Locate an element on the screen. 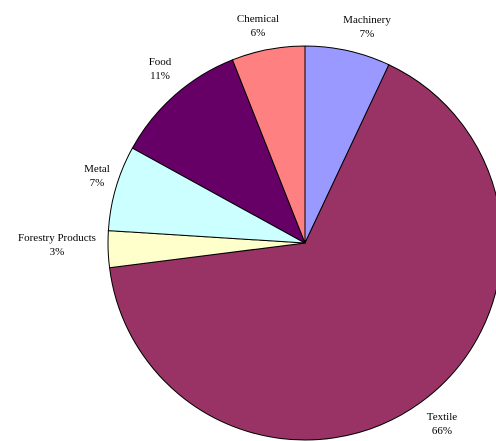  slice-percent-food: 11% is located at coordinates (160, 76).